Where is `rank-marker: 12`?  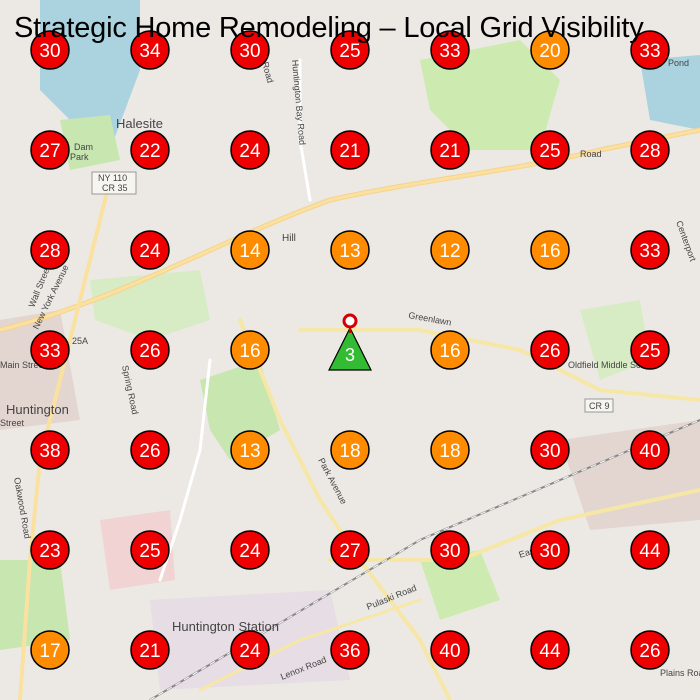
rank-marker: 12 is located at coordinates (450, 250).